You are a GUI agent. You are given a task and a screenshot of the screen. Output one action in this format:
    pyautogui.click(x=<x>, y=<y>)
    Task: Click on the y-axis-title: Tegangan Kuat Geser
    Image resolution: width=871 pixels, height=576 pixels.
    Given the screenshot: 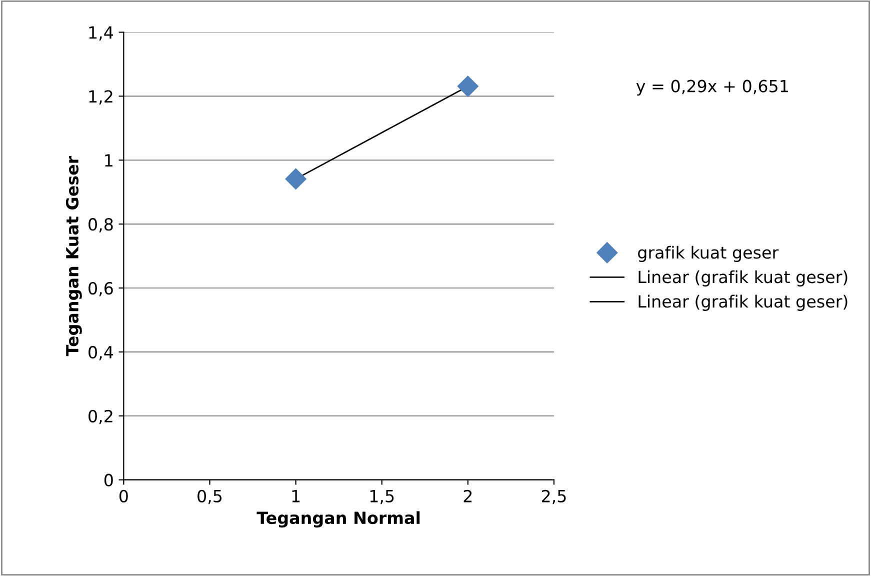 What is the action you would take?
    pyautogui.click(x=74, y=256)
    